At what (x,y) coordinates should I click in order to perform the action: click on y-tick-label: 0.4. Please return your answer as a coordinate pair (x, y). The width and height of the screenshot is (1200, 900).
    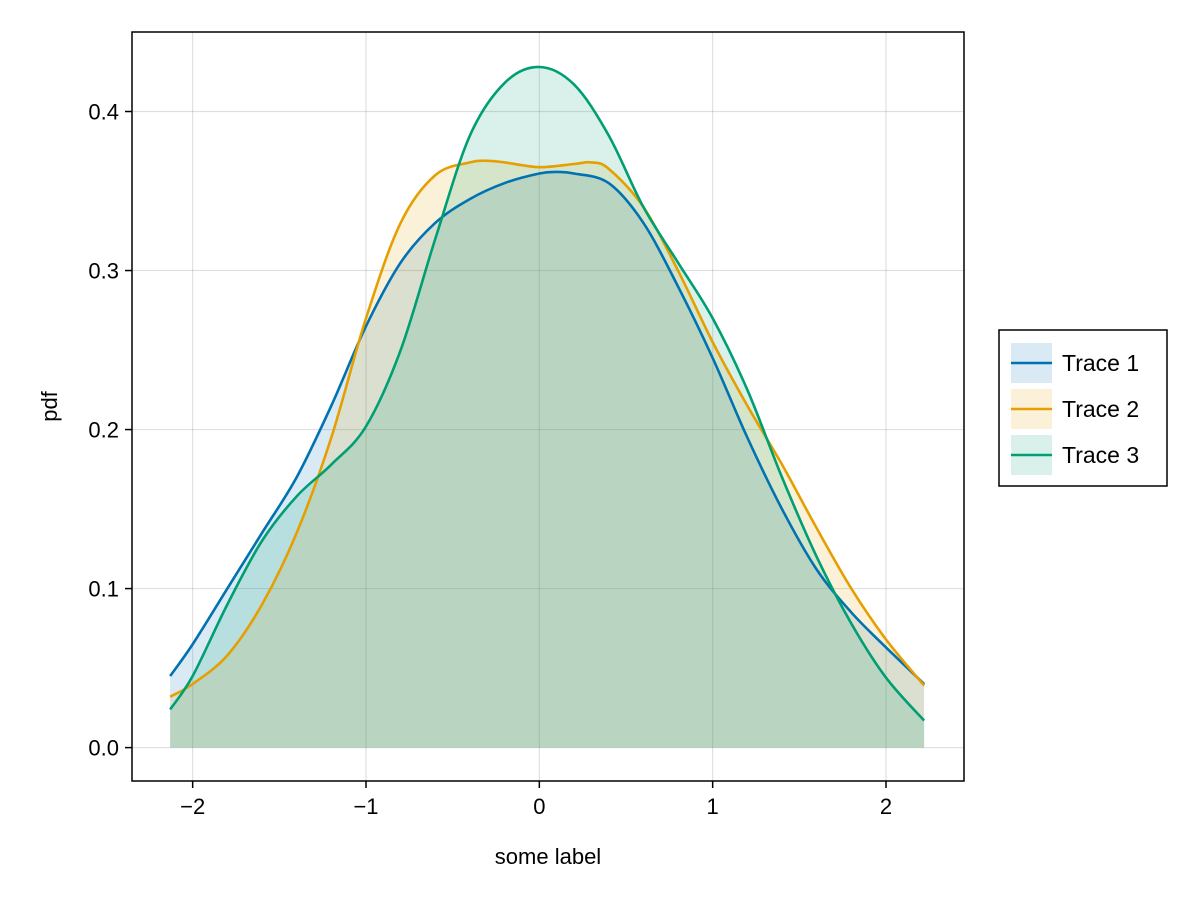
    Looking at the image, I should click on (103, 112).